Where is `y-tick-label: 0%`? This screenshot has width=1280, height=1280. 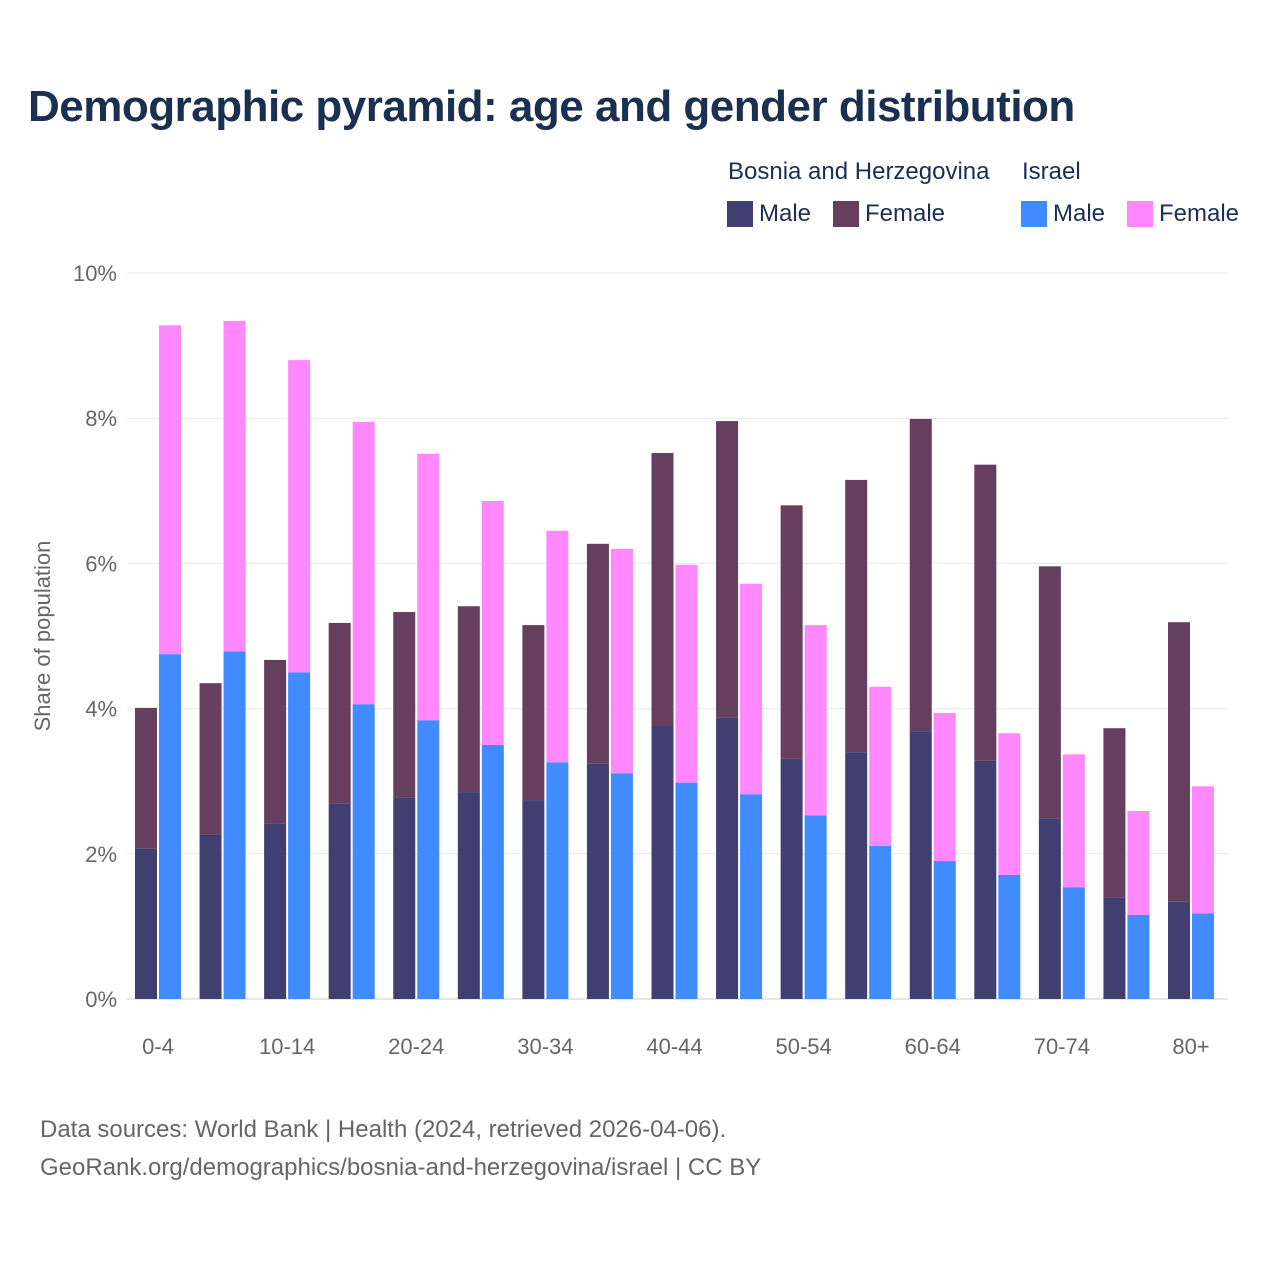 y-tick-label: 0% is located at coordinates (101, 999).